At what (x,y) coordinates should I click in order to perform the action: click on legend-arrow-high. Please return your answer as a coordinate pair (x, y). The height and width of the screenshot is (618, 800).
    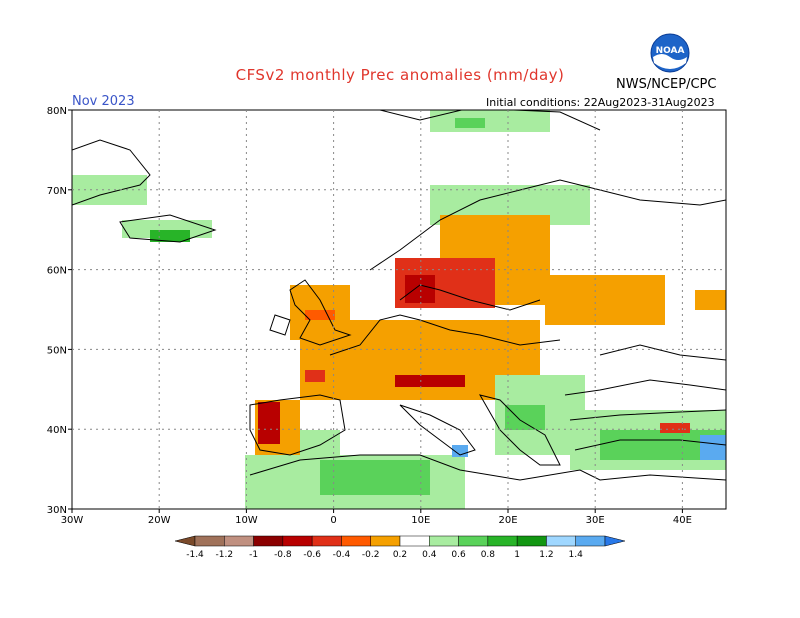
    Looking at the image, I should click on (615, 541).